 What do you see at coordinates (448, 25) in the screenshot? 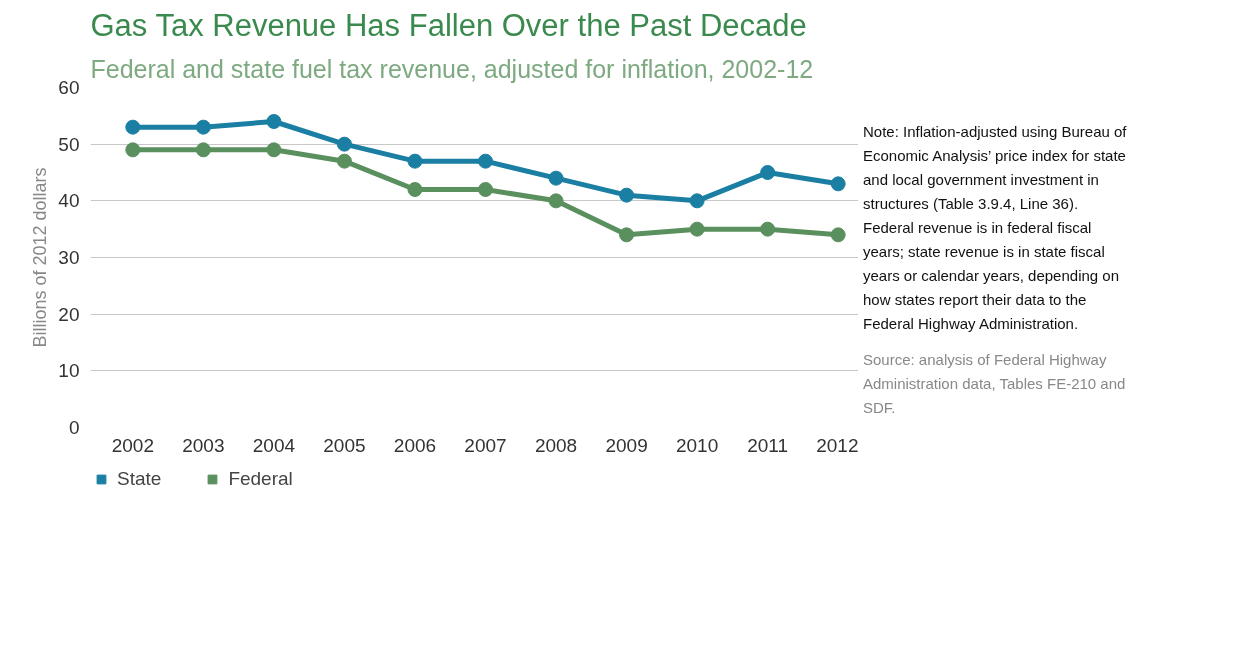
I see `chart-title: Gas Tax Revenue Has Fallen Over the Past Decade` at bounding box center [448, 25].